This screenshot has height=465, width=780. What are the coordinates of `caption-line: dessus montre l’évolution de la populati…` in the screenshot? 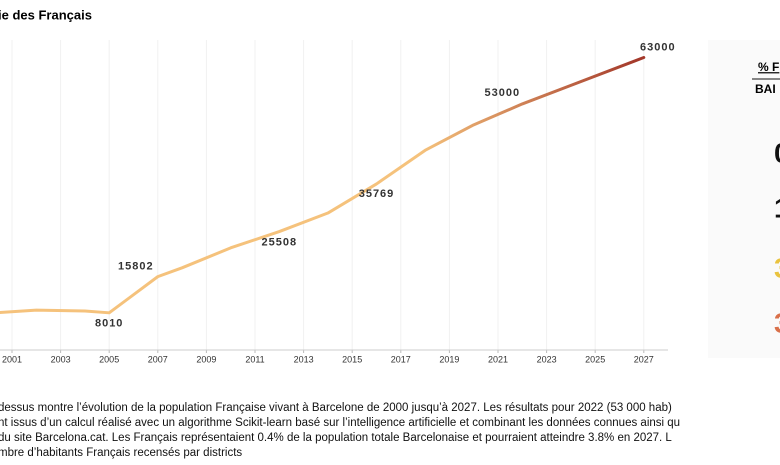 It's located at (336, 408).